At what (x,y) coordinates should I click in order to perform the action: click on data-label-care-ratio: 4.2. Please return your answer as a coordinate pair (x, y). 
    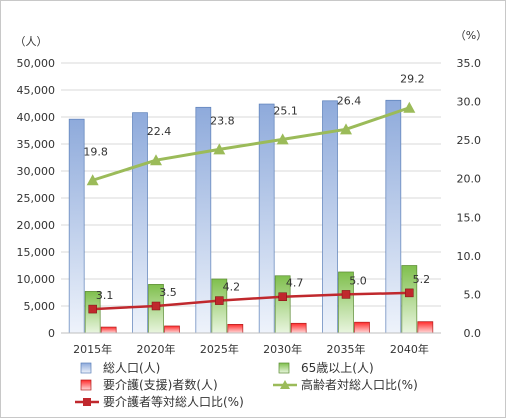
    Looking at the image, I should click on (232, 287).